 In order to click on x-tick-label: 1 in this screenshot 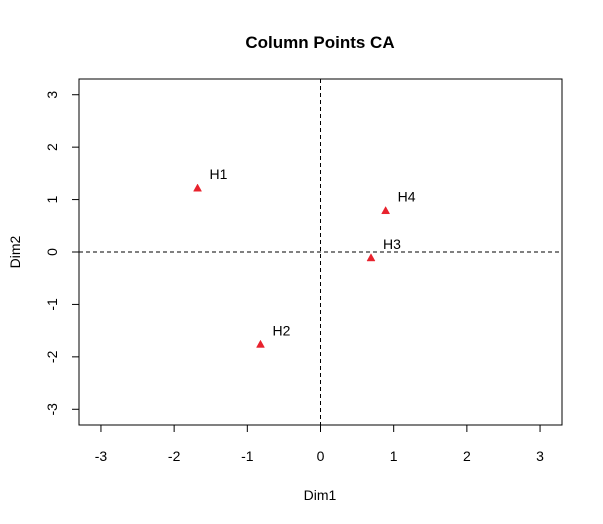, I will do `click(394, 456)`.